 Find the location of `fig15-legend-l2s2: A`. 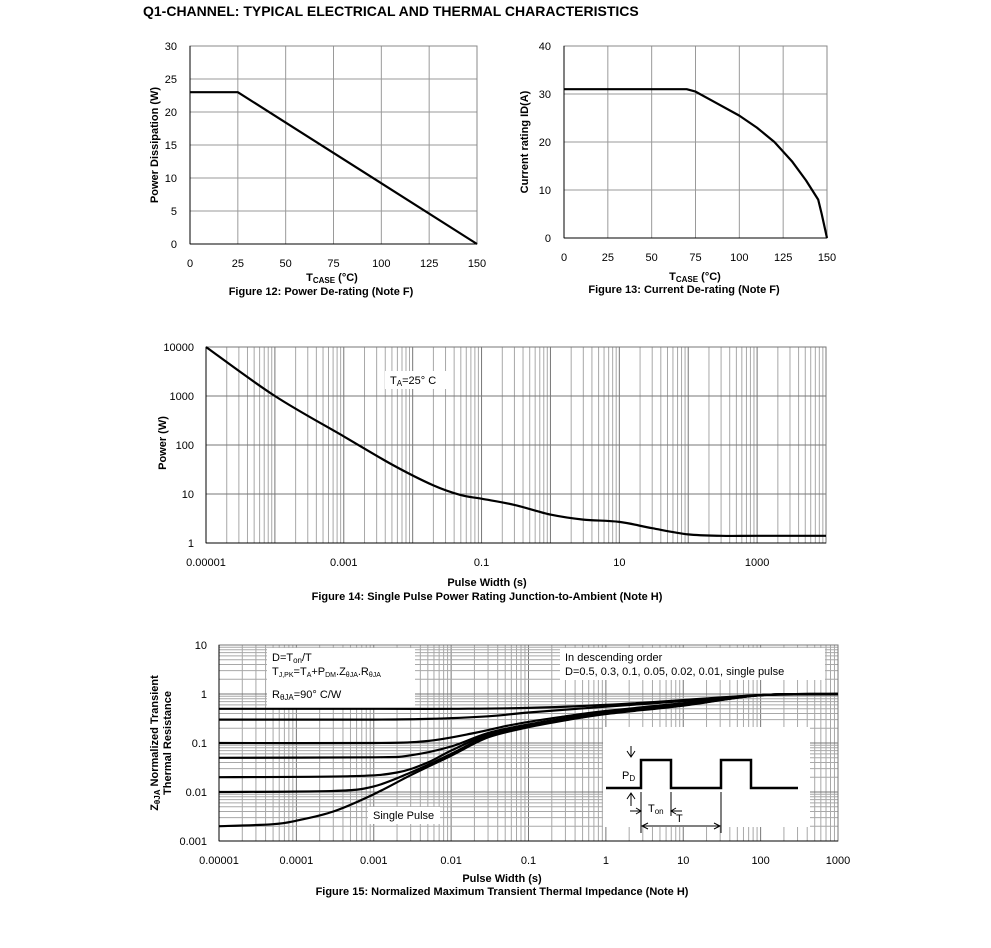

fig15-legend-l2s2: A is located at coordinates (309, 675).